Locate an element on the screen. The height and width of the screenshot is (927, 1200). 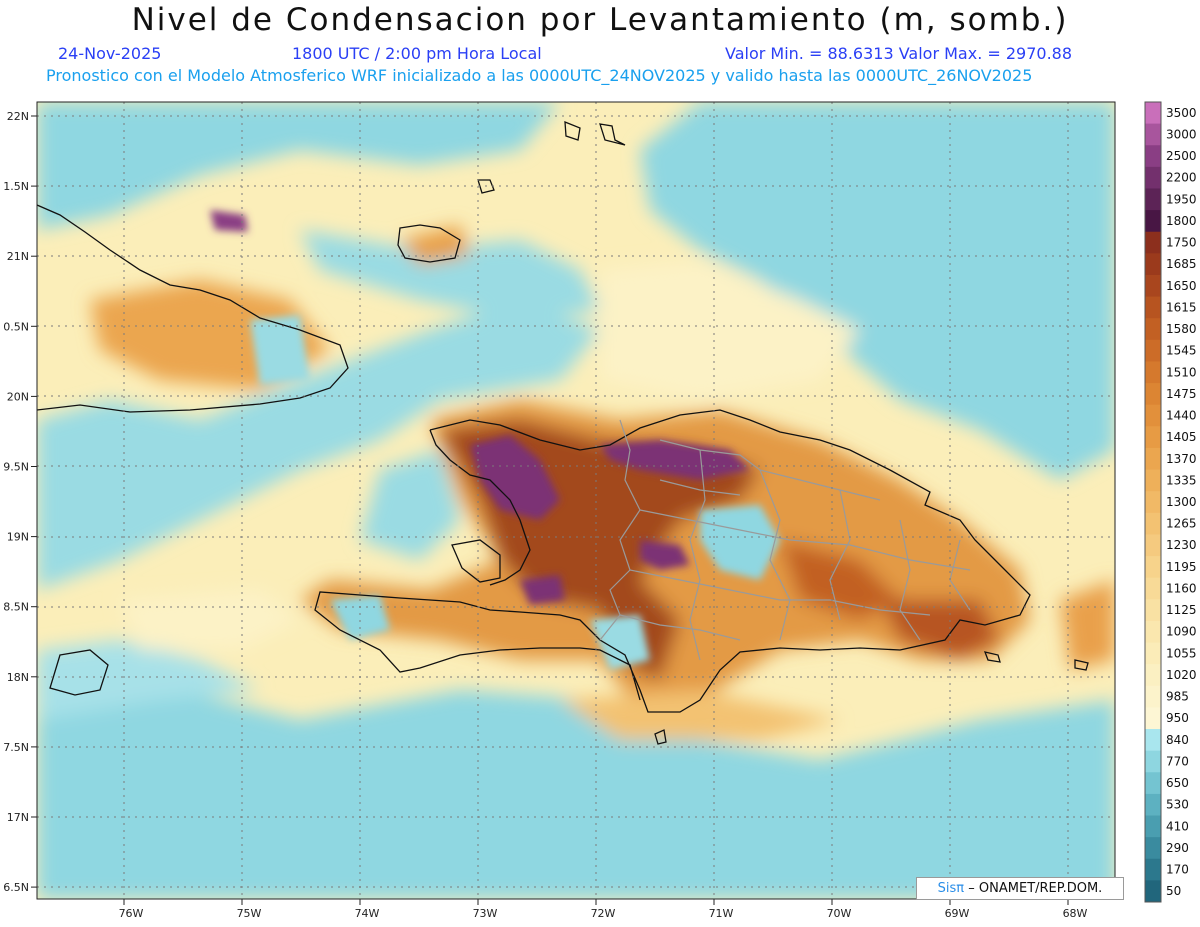
colorbar-label: 1580 is located at coordinates (1181, 329).